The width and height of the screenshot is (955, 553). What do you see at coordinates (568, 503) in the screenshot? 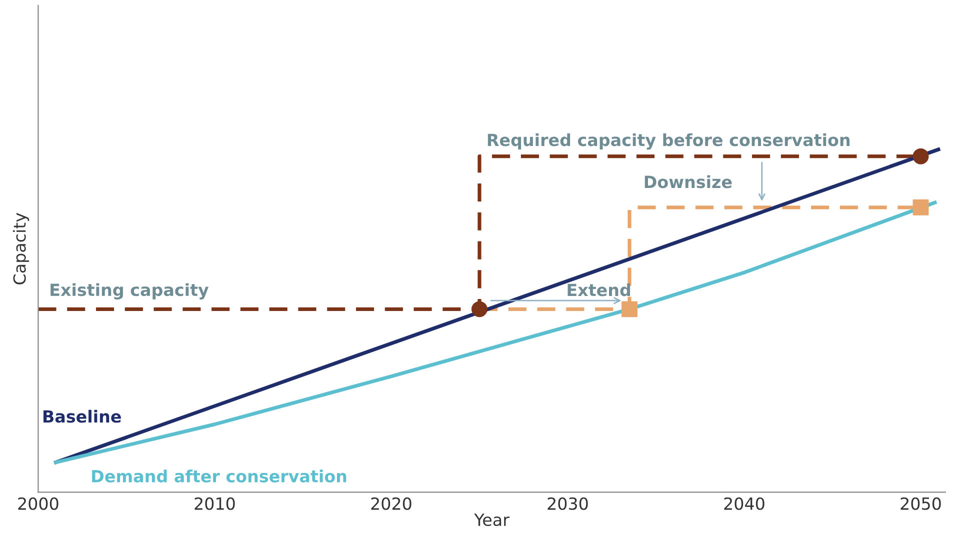
I see `x-tick-label: 2030` at bounding box center [568, 503].